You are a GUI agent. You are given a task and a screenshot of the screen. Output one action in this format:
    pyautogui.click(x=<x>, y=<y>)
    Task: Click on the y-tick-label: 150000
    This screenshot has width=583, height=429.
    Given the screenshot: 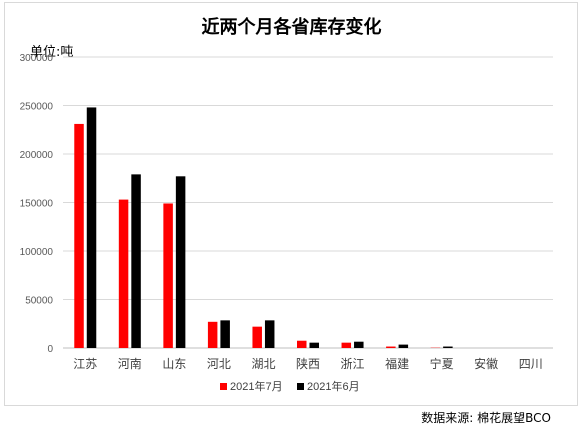 What is the action you would take?
    pyautogui.click(x=37, y=204)
    